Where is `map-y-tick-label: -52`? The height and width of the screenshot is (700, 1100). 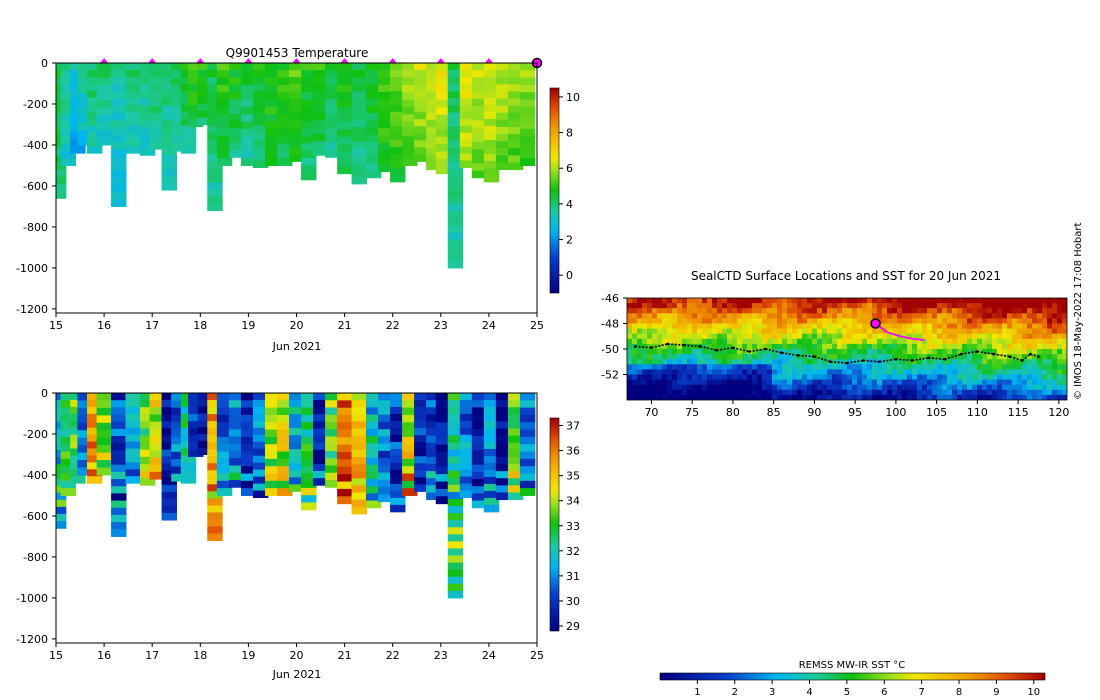
map-y-tick-label: -52 is located at coordinates (610, 375).